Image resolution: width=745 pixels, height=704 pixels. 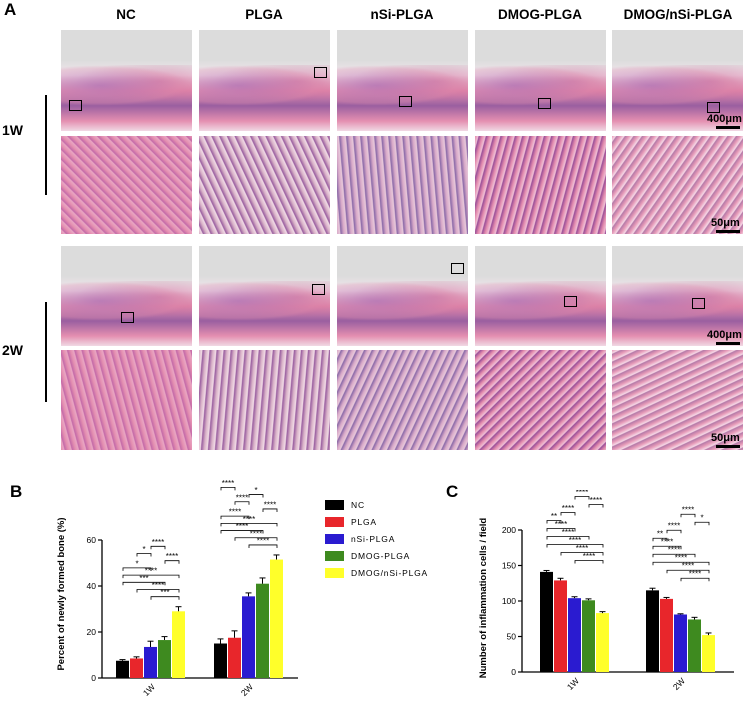 I want to click on panel-label-c: C, so click(x=452, y=491).